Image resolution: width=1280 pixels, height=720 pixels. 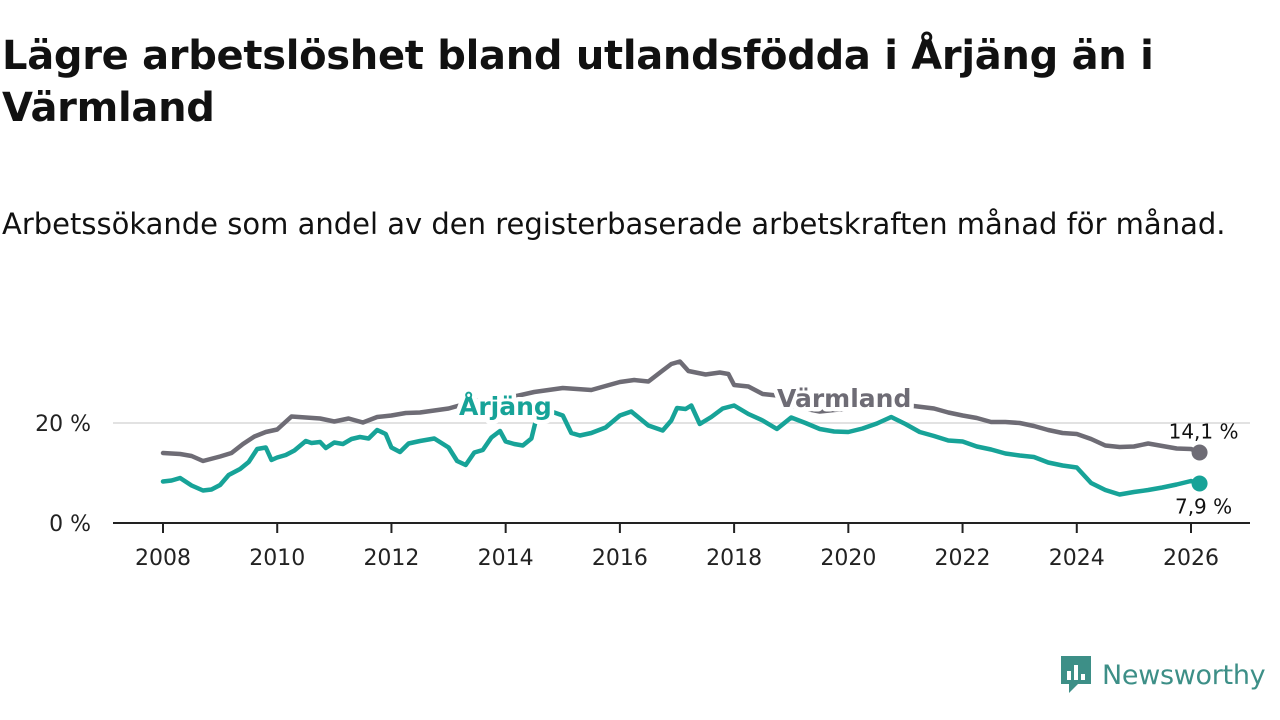 I want to click on x-axis: 2008 2010 2012 2014 2016 2018 2020 2022 2024 2026, so click(x=681, y=546).